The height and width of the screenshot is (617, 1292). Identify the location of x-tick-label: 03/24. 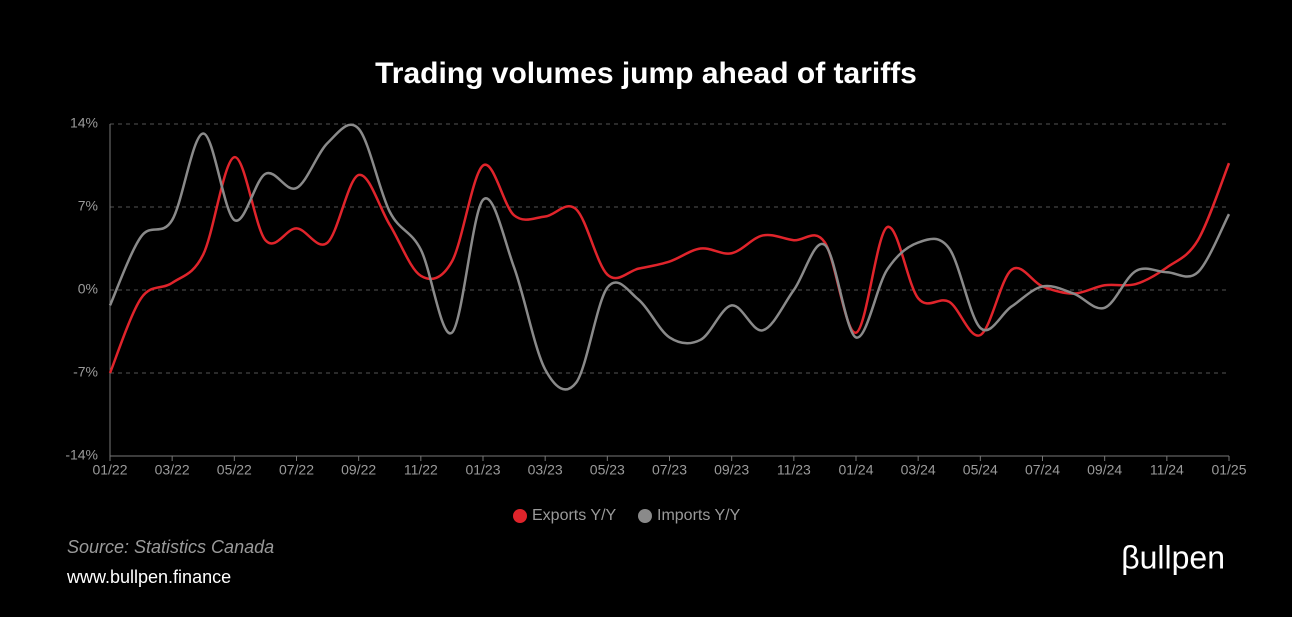
(918, 470).